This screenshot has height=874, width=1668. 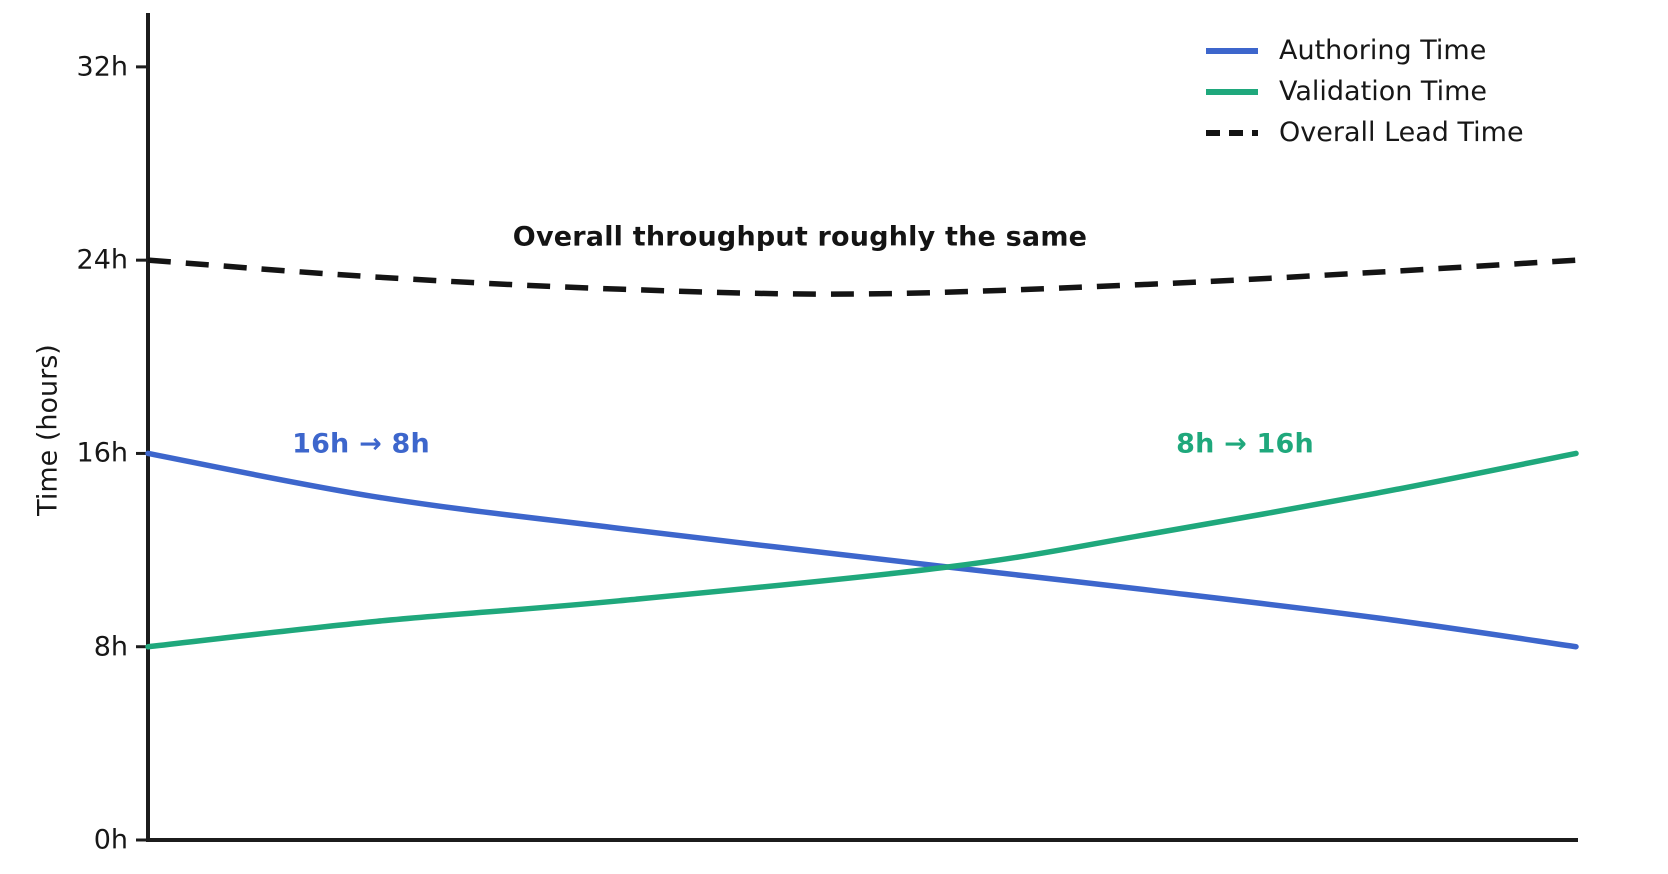 What do you see at coordinates (1232, 91) in the screenshot?
I see `legend-line-validation-icon` at bounding box center [1232, 91].